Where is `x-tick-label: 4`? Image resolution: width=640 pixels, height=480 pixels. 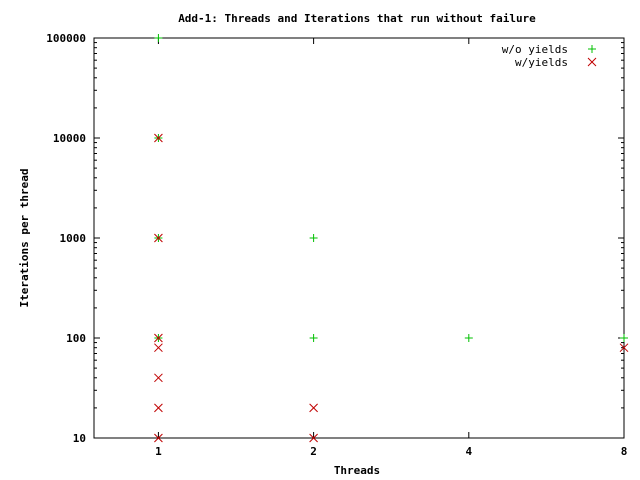
x-tick-label: 4 is located at coordinates (468, 451).